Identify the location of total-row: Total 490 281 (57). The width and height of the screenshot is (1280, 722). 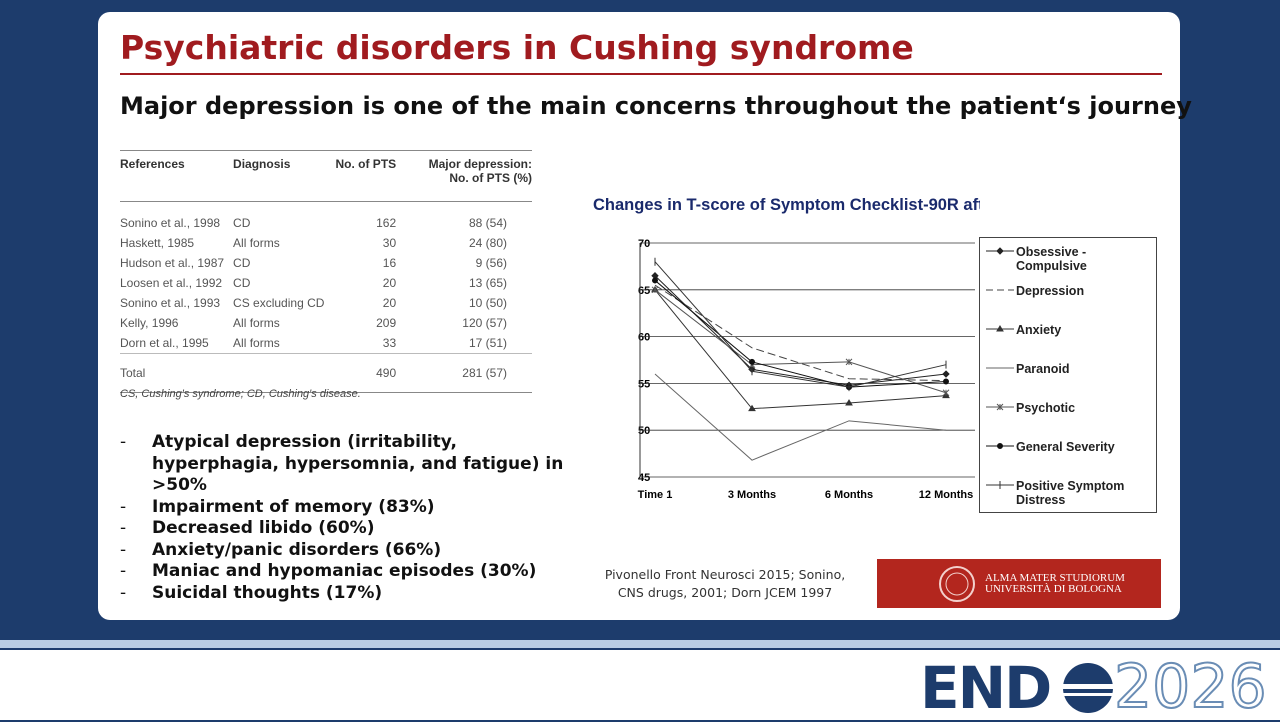
(326, 373).